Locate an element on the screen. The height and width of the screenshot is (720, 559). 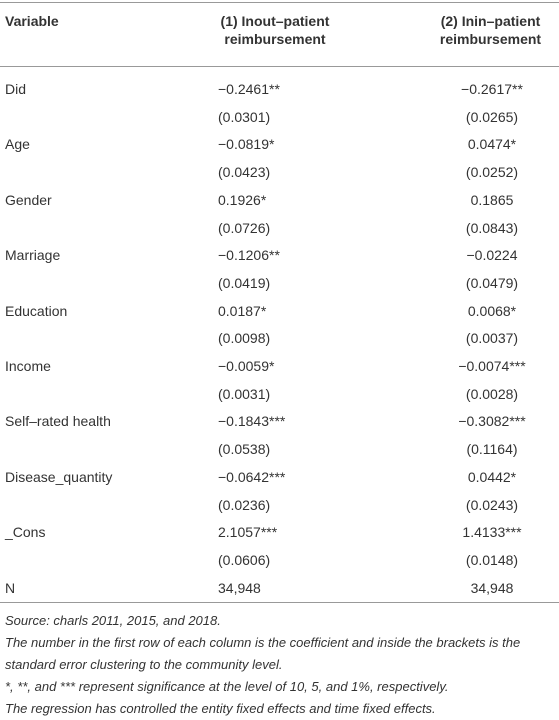
variable-cell: Marriage is located at coordinates (33, 255).